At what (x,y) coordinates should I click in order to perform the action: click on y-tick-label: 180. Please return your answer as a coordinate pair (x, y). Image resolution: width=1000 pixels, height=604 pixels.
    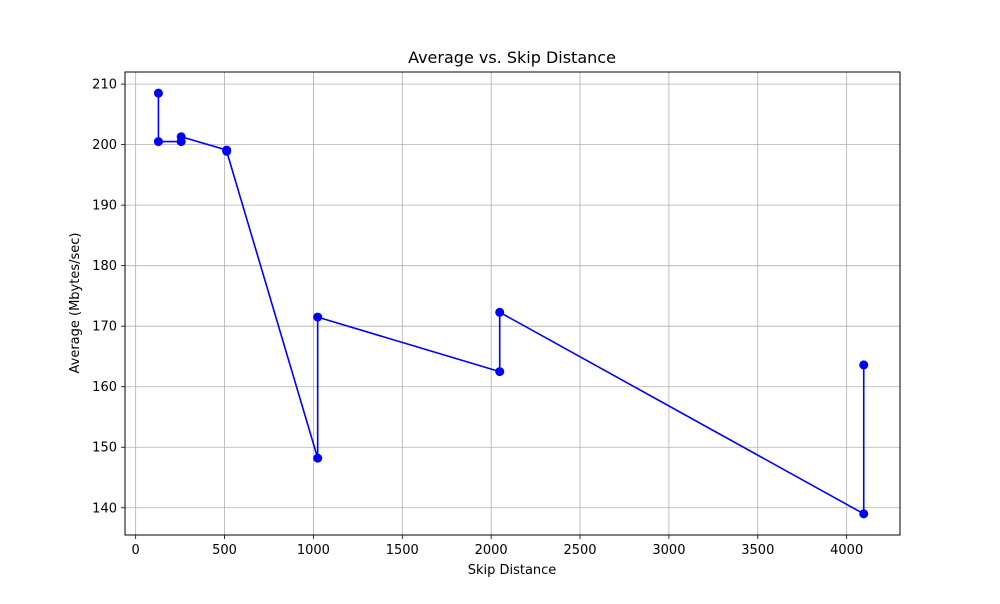
    Looking at the image, I should click on (104, 266).